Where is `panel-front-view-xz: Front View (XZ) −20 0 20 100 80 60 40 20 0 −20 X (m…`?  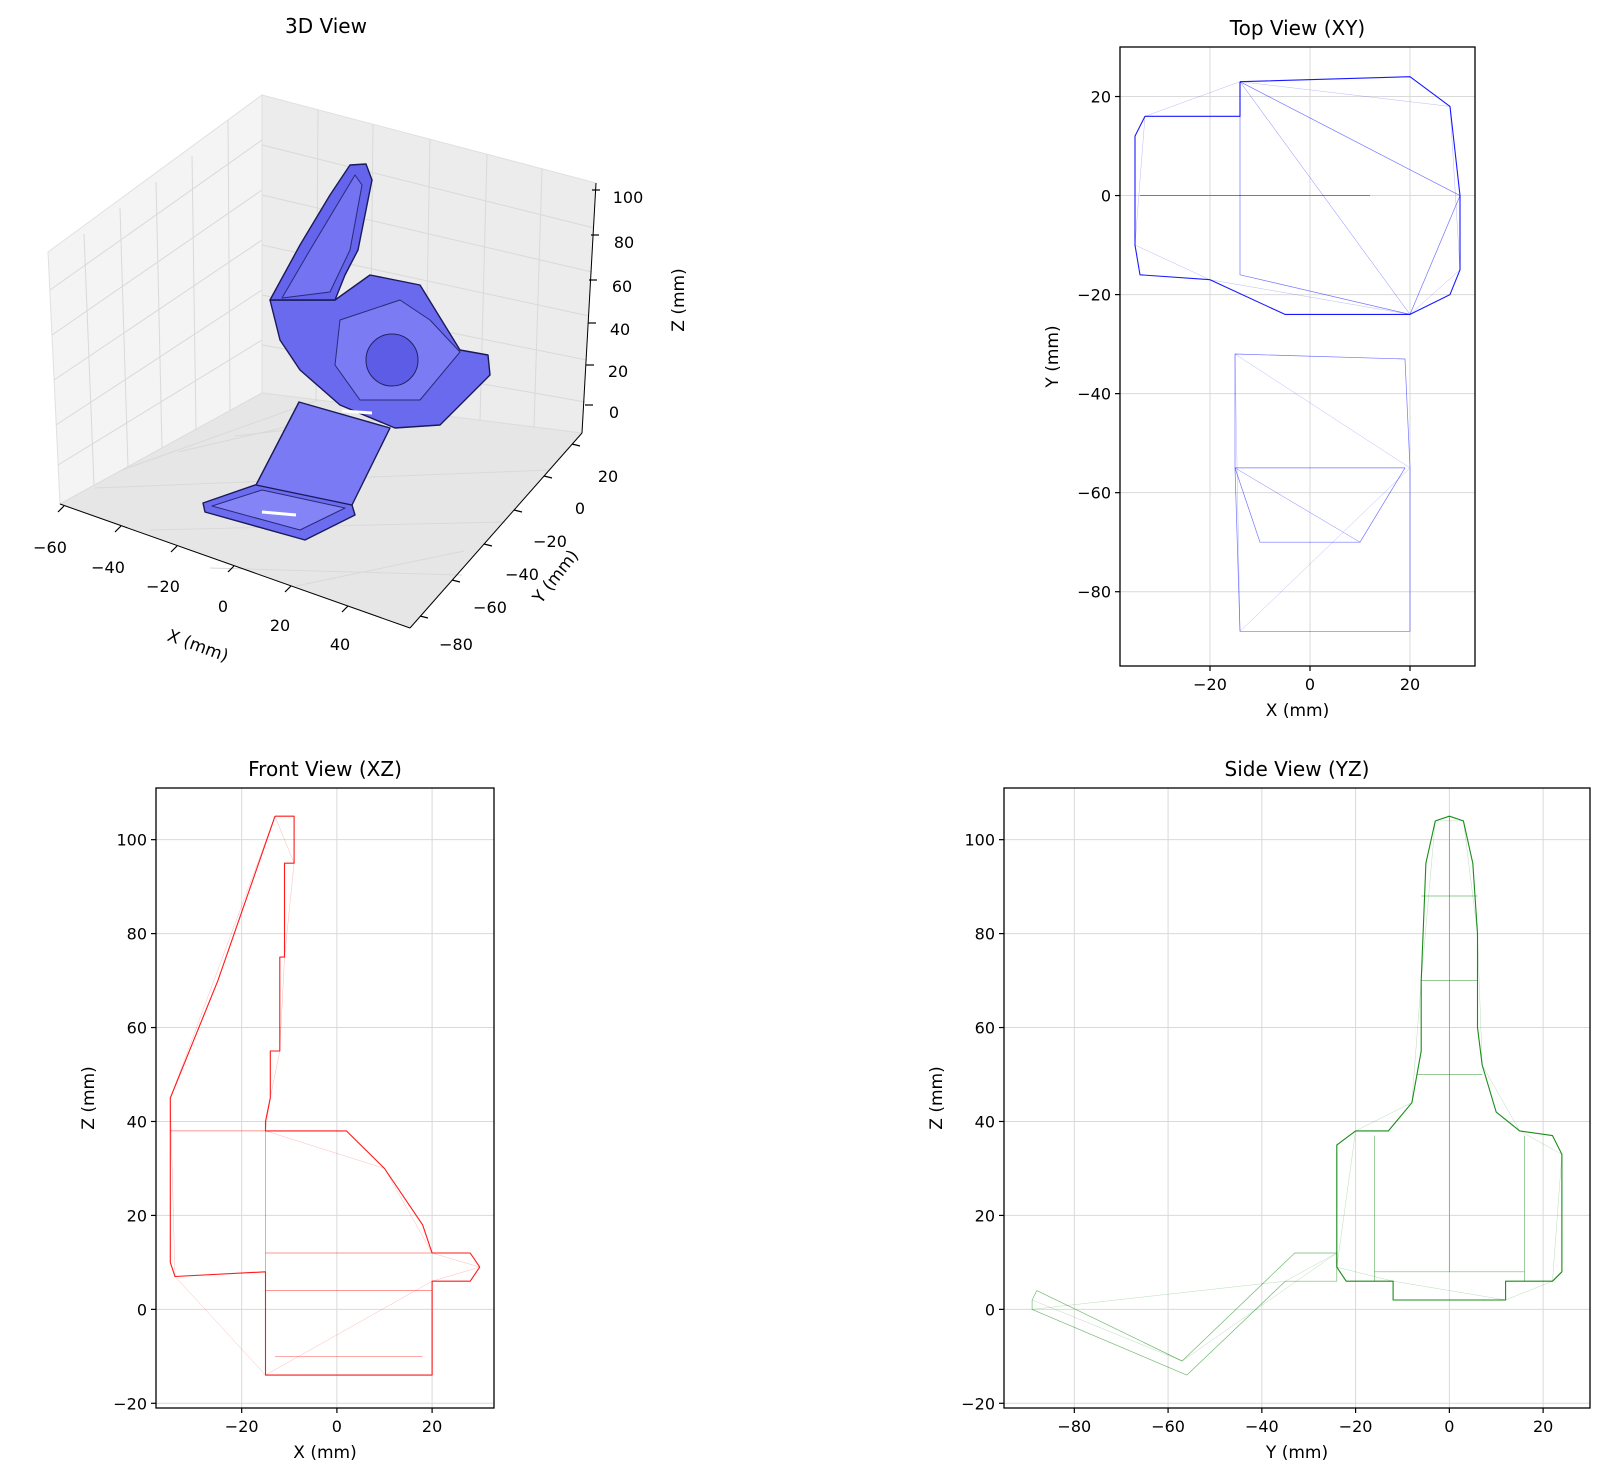
panel-front-view-xz: Front View (XZ) −20 0 20 100 80 60 40 20 0 −20 X (m… is located at coordinates (287, 1110).